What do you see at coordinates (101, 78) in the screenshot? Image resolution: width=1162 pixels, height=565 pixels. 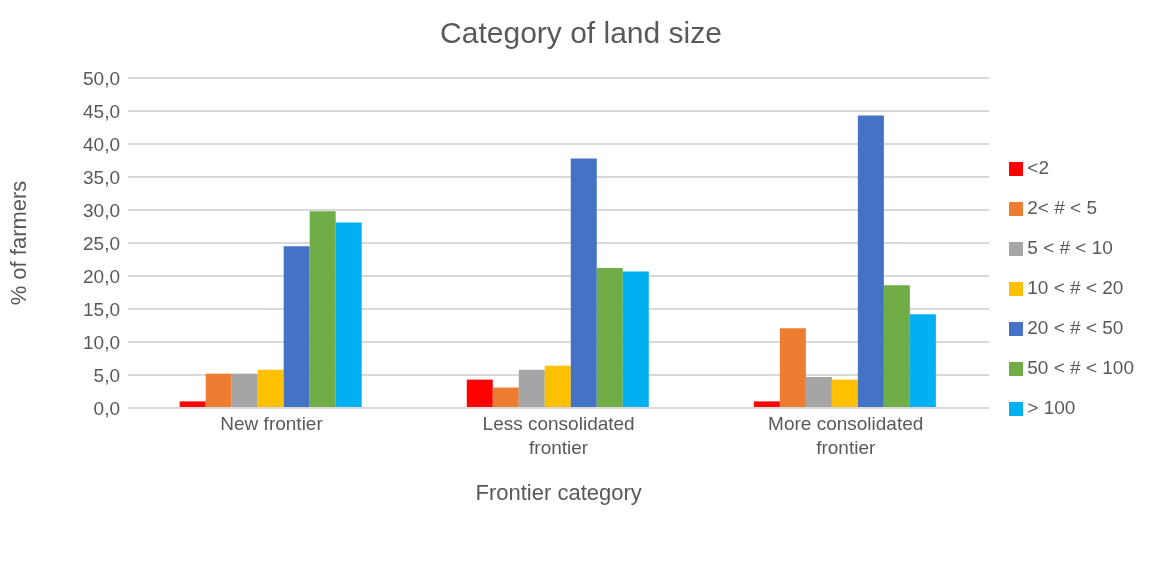 I see `y-tick-label: 50,0` at bounding box center [101, 78].